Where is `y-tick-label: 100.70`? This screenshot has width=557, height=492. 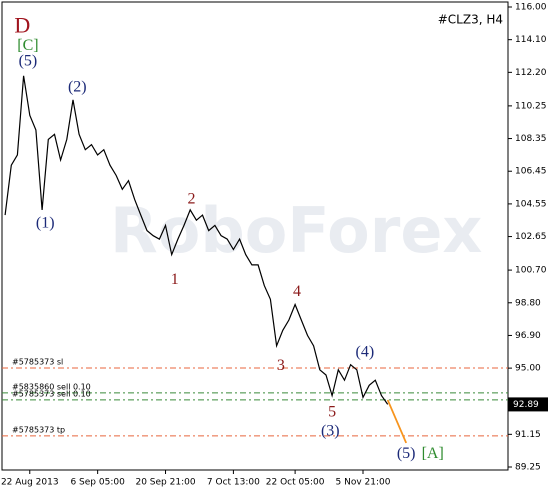
y-tick-label: 100.70 is located at coordinates (531, 271).